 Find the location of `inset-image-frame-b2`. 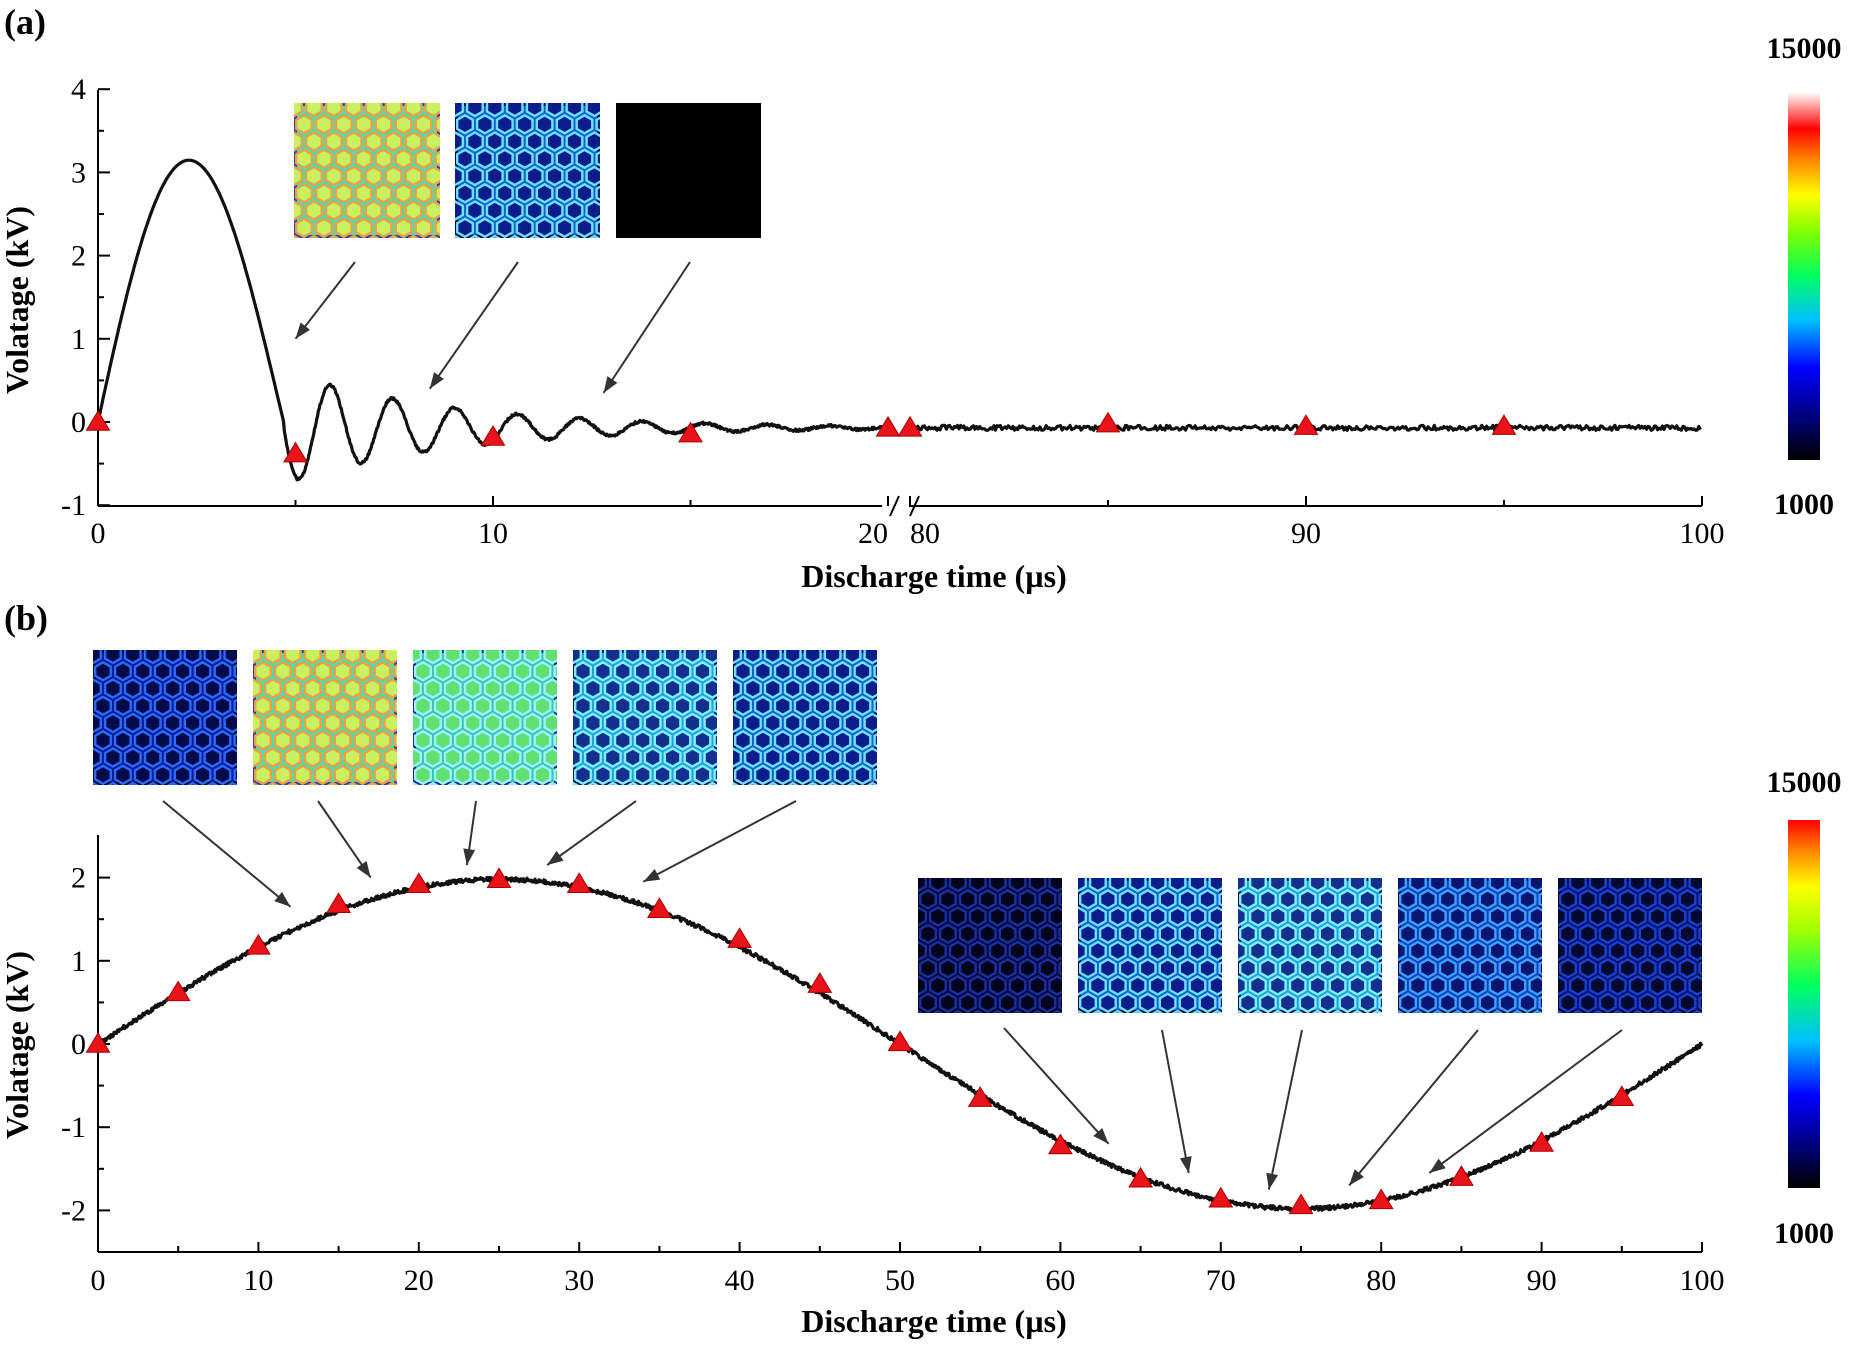

inset-image-frame-b2 is located at coordinates (322, 714).